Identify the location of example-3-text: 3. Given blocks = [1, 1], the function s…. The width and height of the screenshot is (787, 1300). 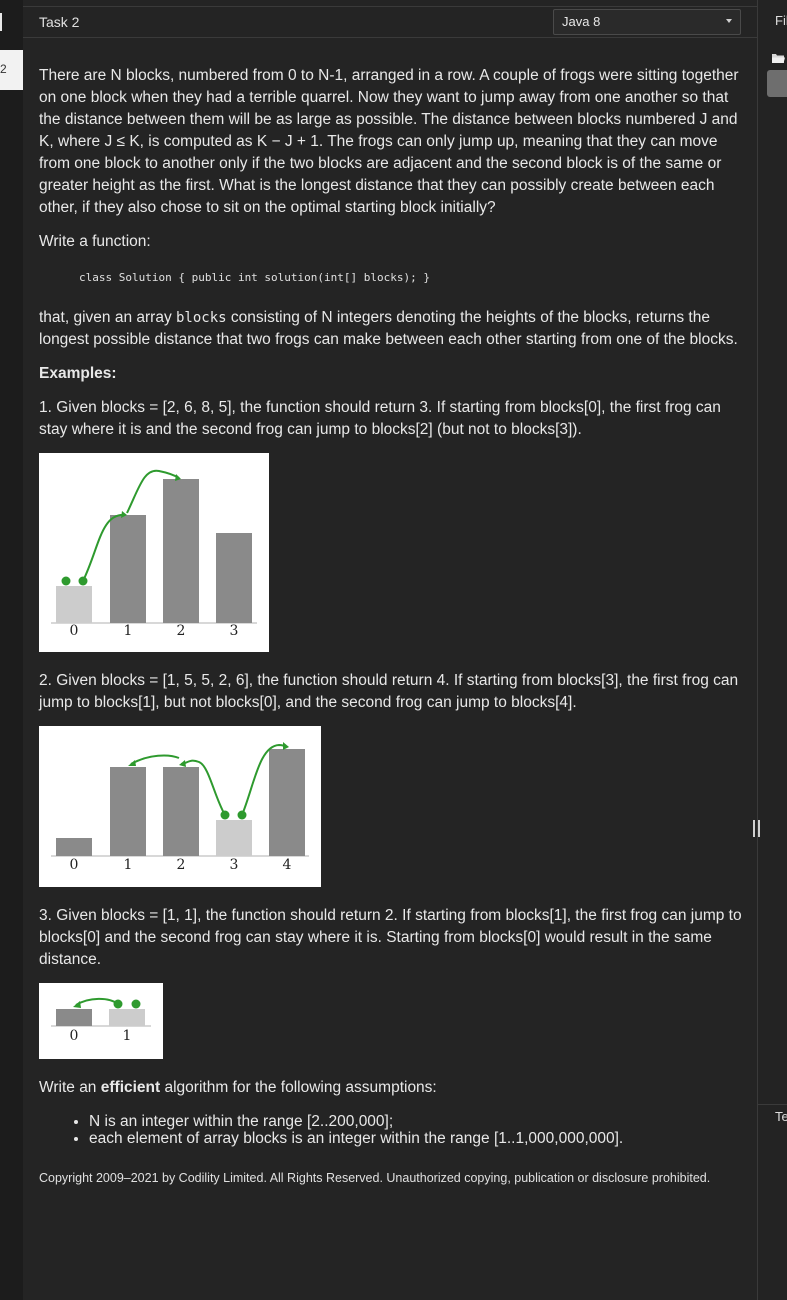
(390, 937).